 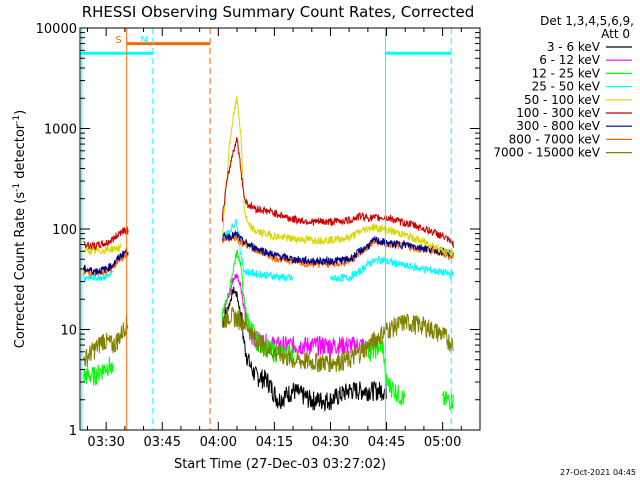 I want to click on x-tick-label: 04:15, so click(x=274, y=442).